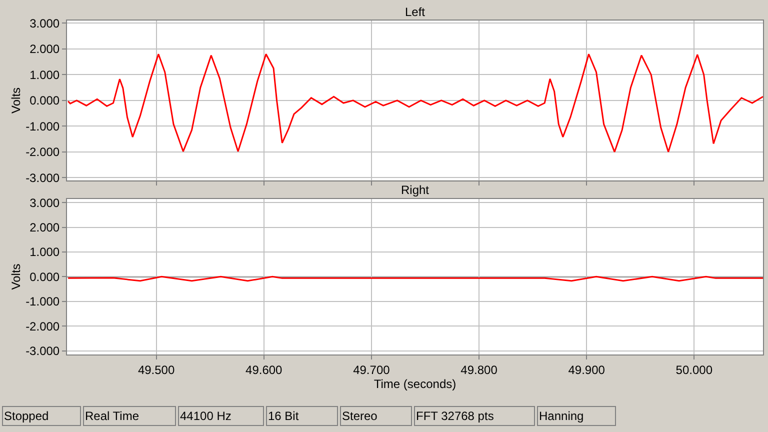 The image size is (768, 432). Describe the element at coordinates (360, 416) in the screenshot. I see `text: Stereo` at that location.